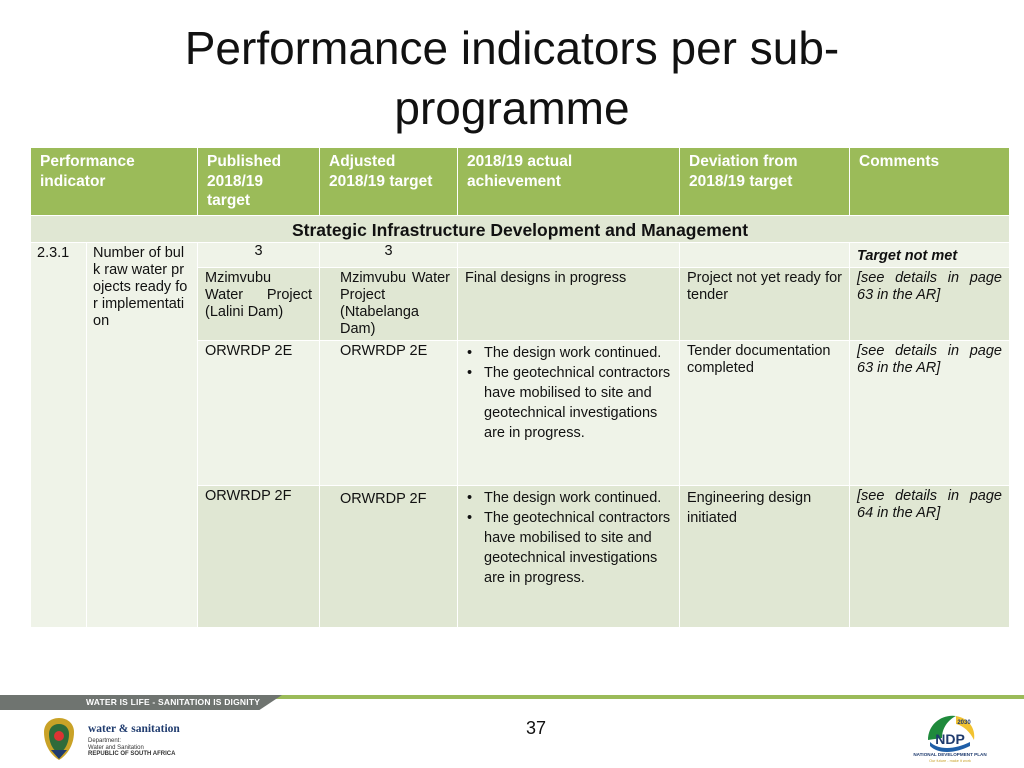 The height and width of the screenshot is (768, 1024). What do you see at coordinates (764, 412) in the screenshot?
I see `row2-deviation: Tender documentation completed` at bounding box center [764, 412].